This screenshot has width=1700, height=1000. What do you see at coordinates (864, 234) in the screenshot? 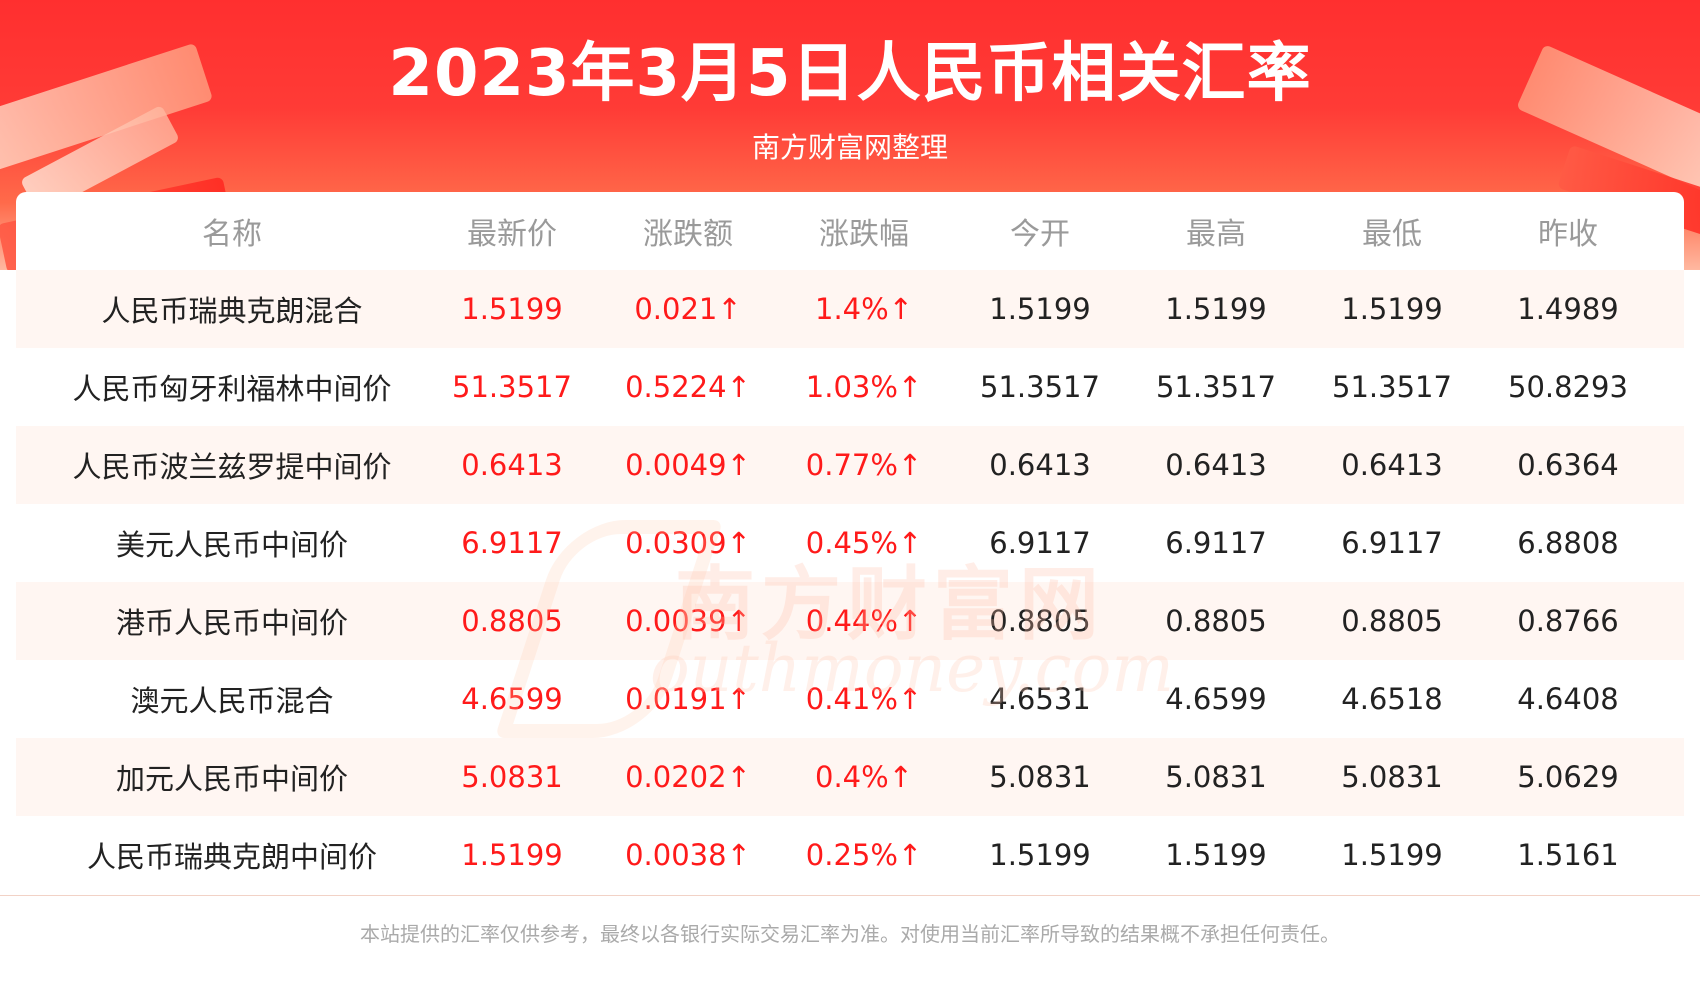
I see `column-header-change-percent: 涨跌幅` at bounding box center [864, 234].